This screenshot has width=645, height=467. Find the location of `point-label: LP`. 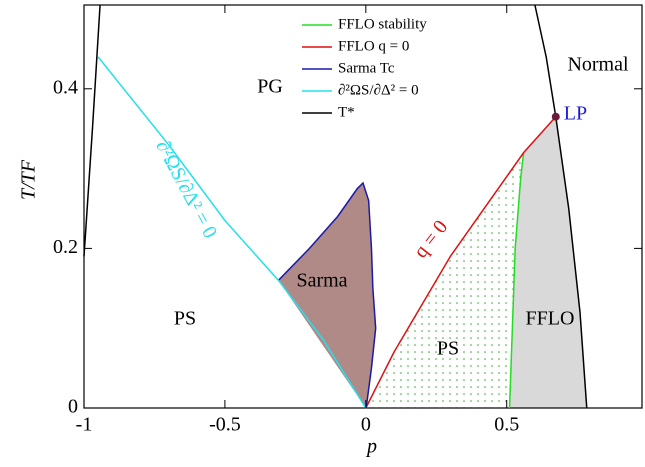

point-label: LP is located at coordinates (575, 113).